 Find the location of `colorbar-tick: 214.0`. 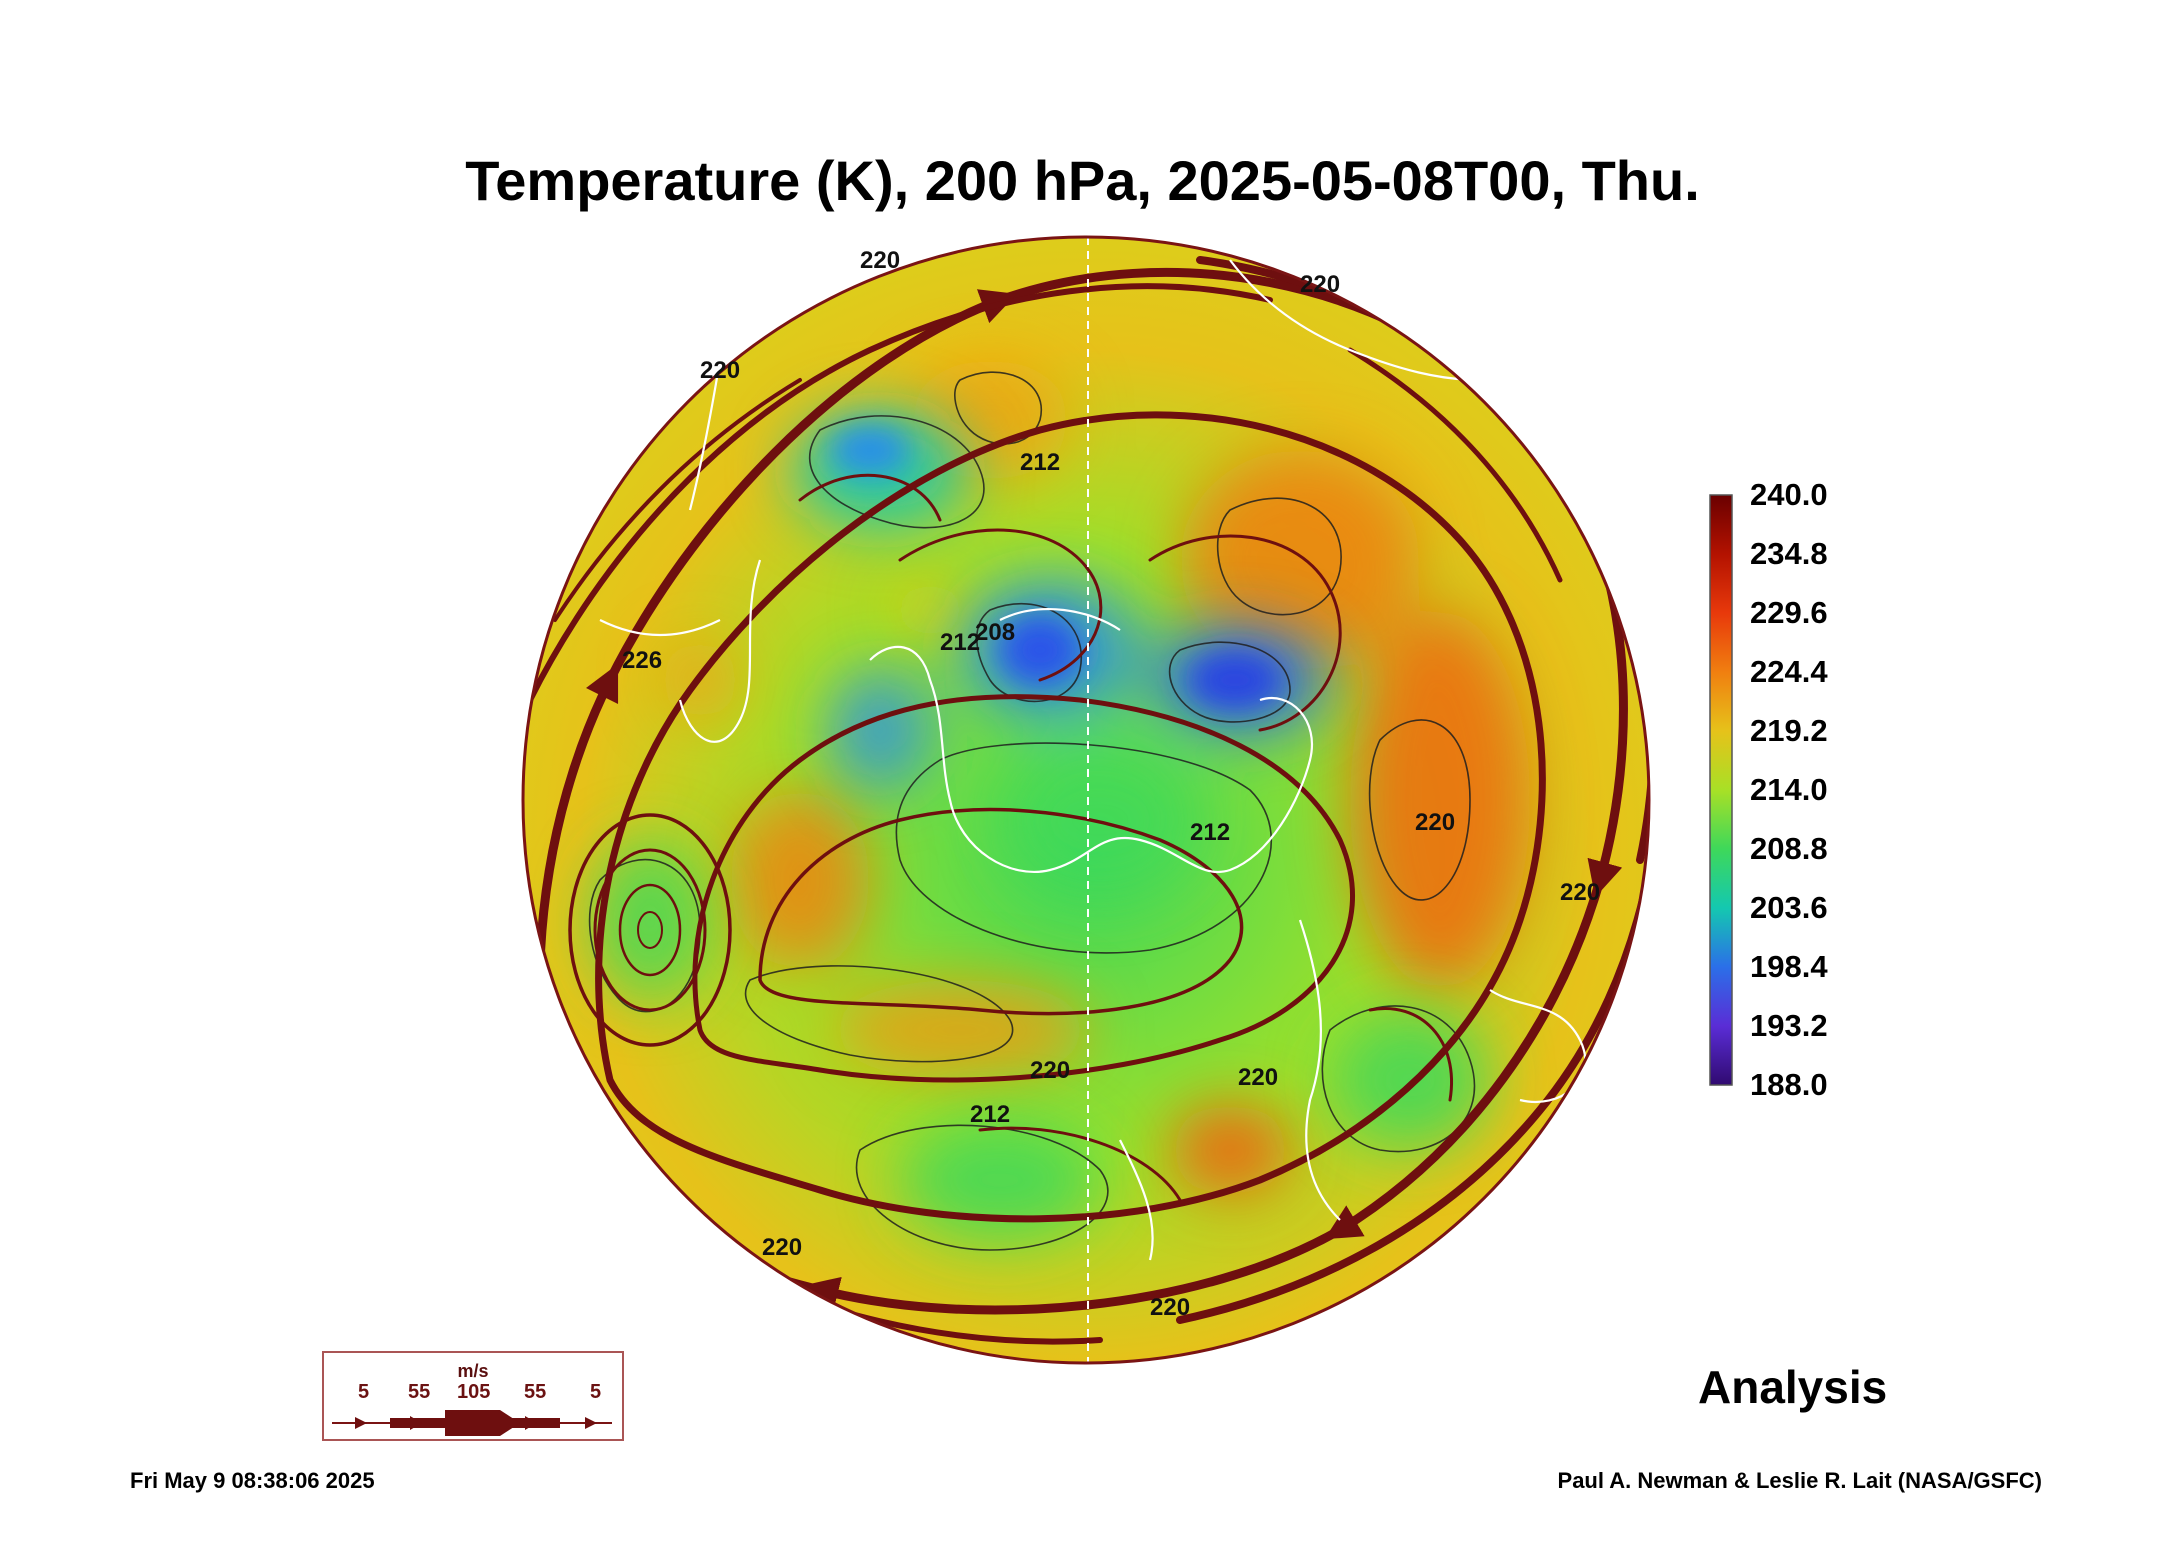

colorbar-tick: 214.0 is located at coordinates (1789, 789).